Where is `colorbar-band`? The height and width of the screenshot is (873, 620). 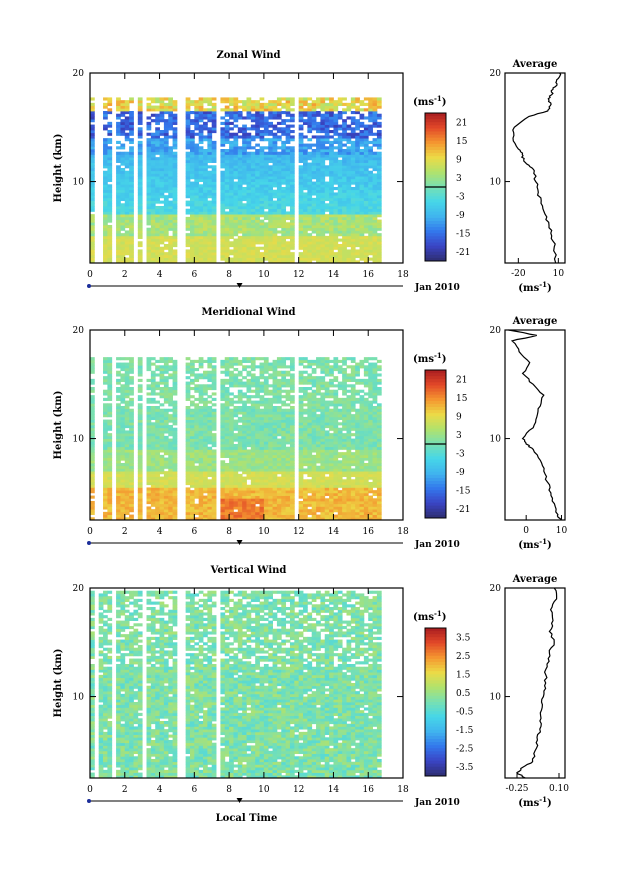
colorbar-band is located at coordinates (435, 250).